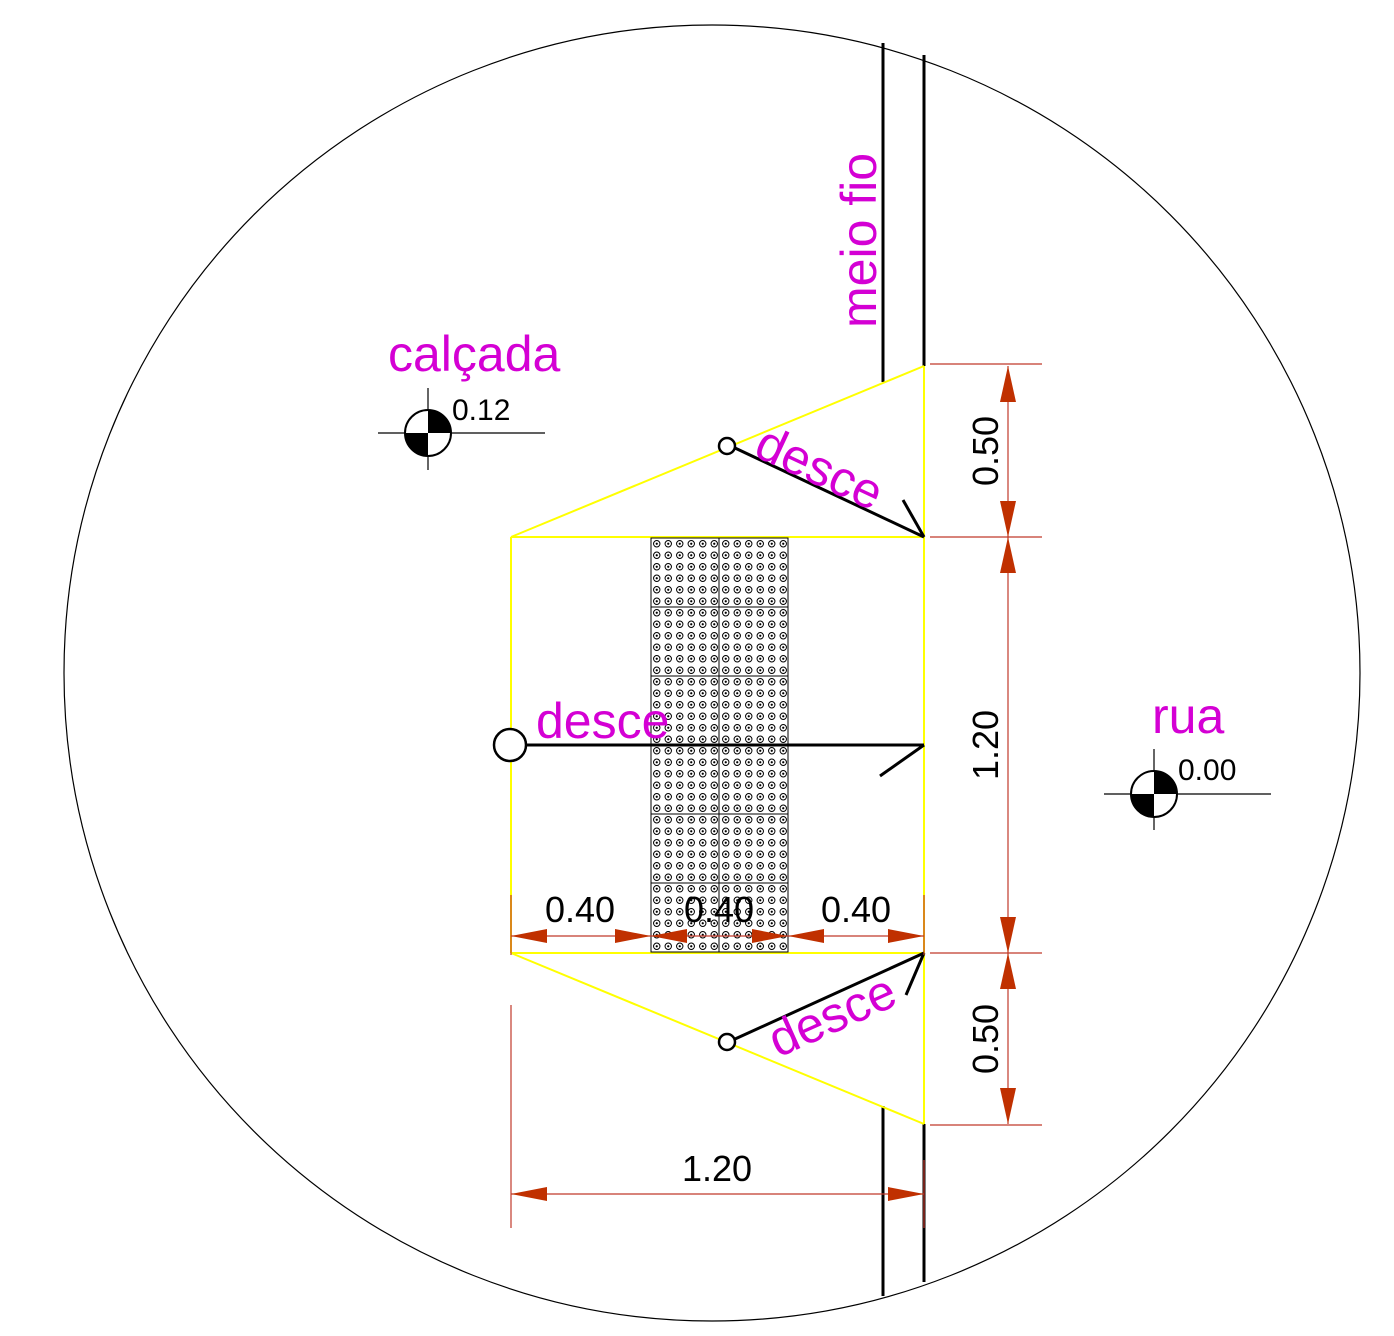  What do you see at coordinates (481, 410) in the screenshot?
I see `calcada-level-value: 0.12` at bounding box center [481, 410].